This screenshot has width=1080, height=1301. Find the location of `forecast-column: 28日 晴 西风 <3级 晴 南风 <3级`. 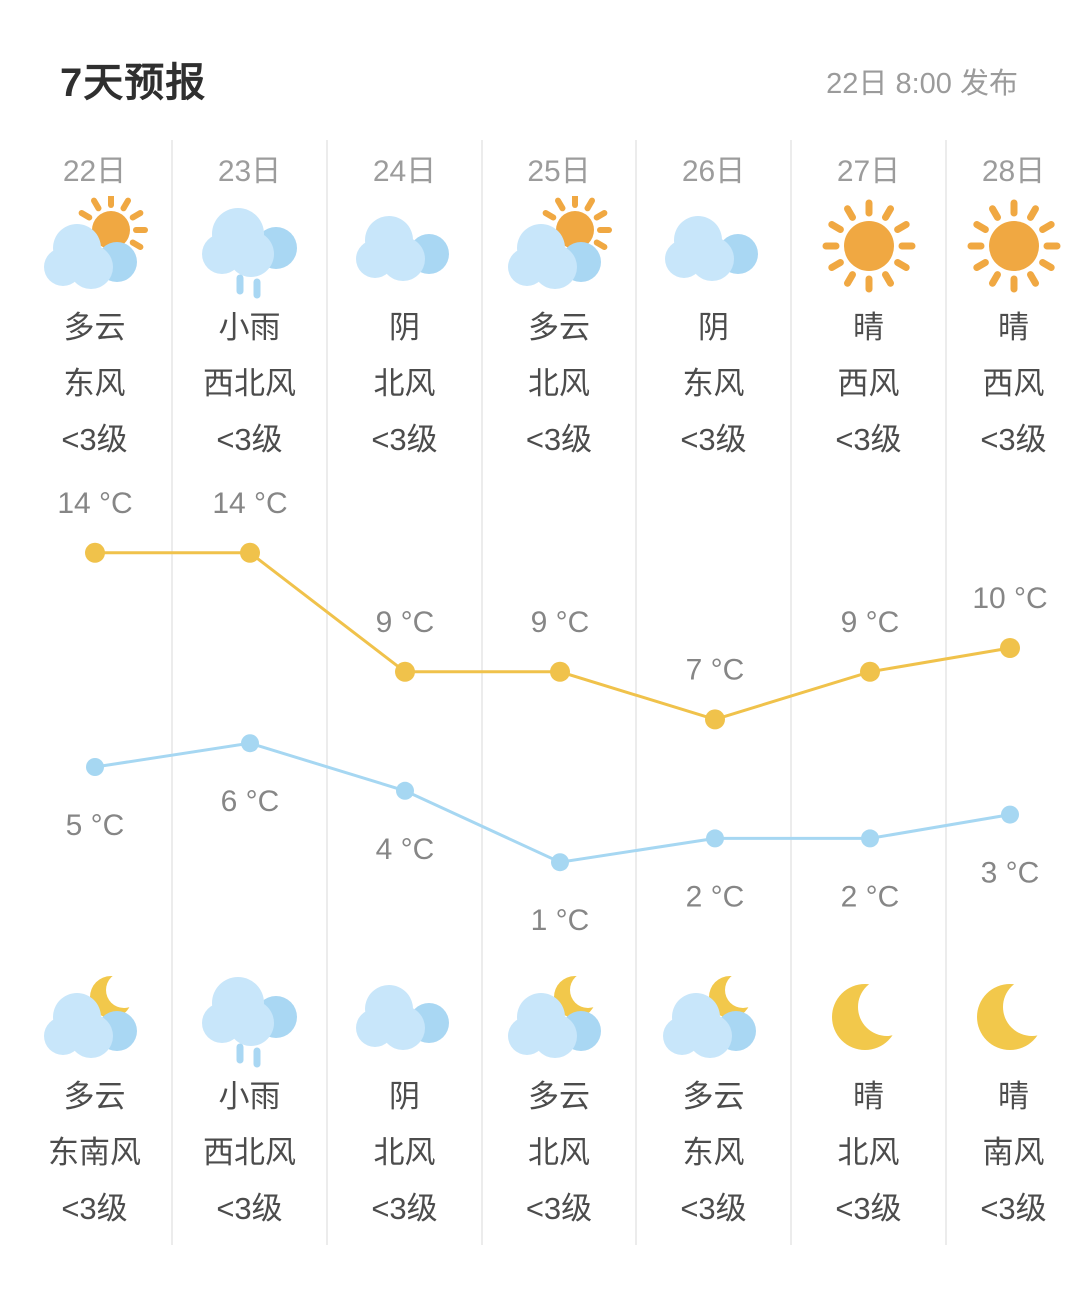

forecast-column: 28日 晴 西风 <3级 晴 南风 <3级 is located at coordinates (1013, 692).